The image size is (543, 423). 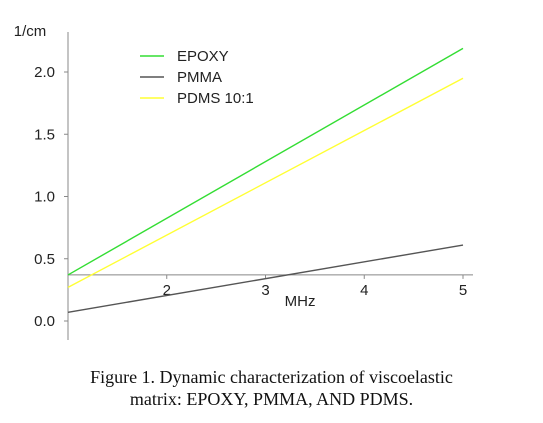 I want to click on legend-label: EPOXY, so click(x=203, y=56).